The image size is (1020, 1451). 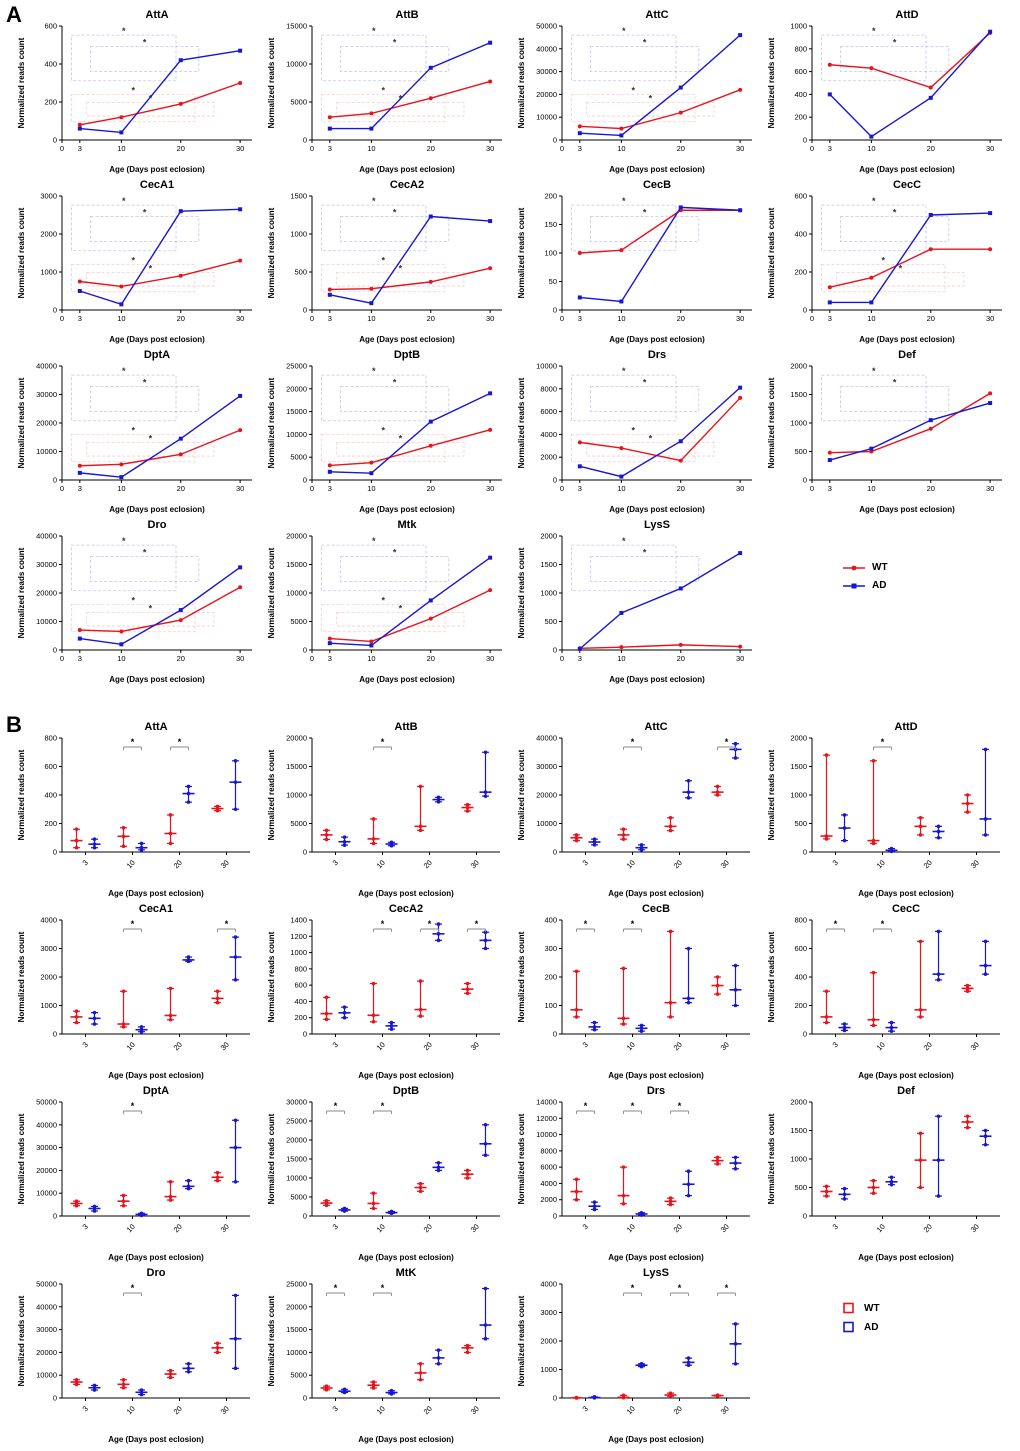 What do you see at coordinates (550, 948) in the screenshot?
I see `svg-text: 300` at bounding box center [550, 948].